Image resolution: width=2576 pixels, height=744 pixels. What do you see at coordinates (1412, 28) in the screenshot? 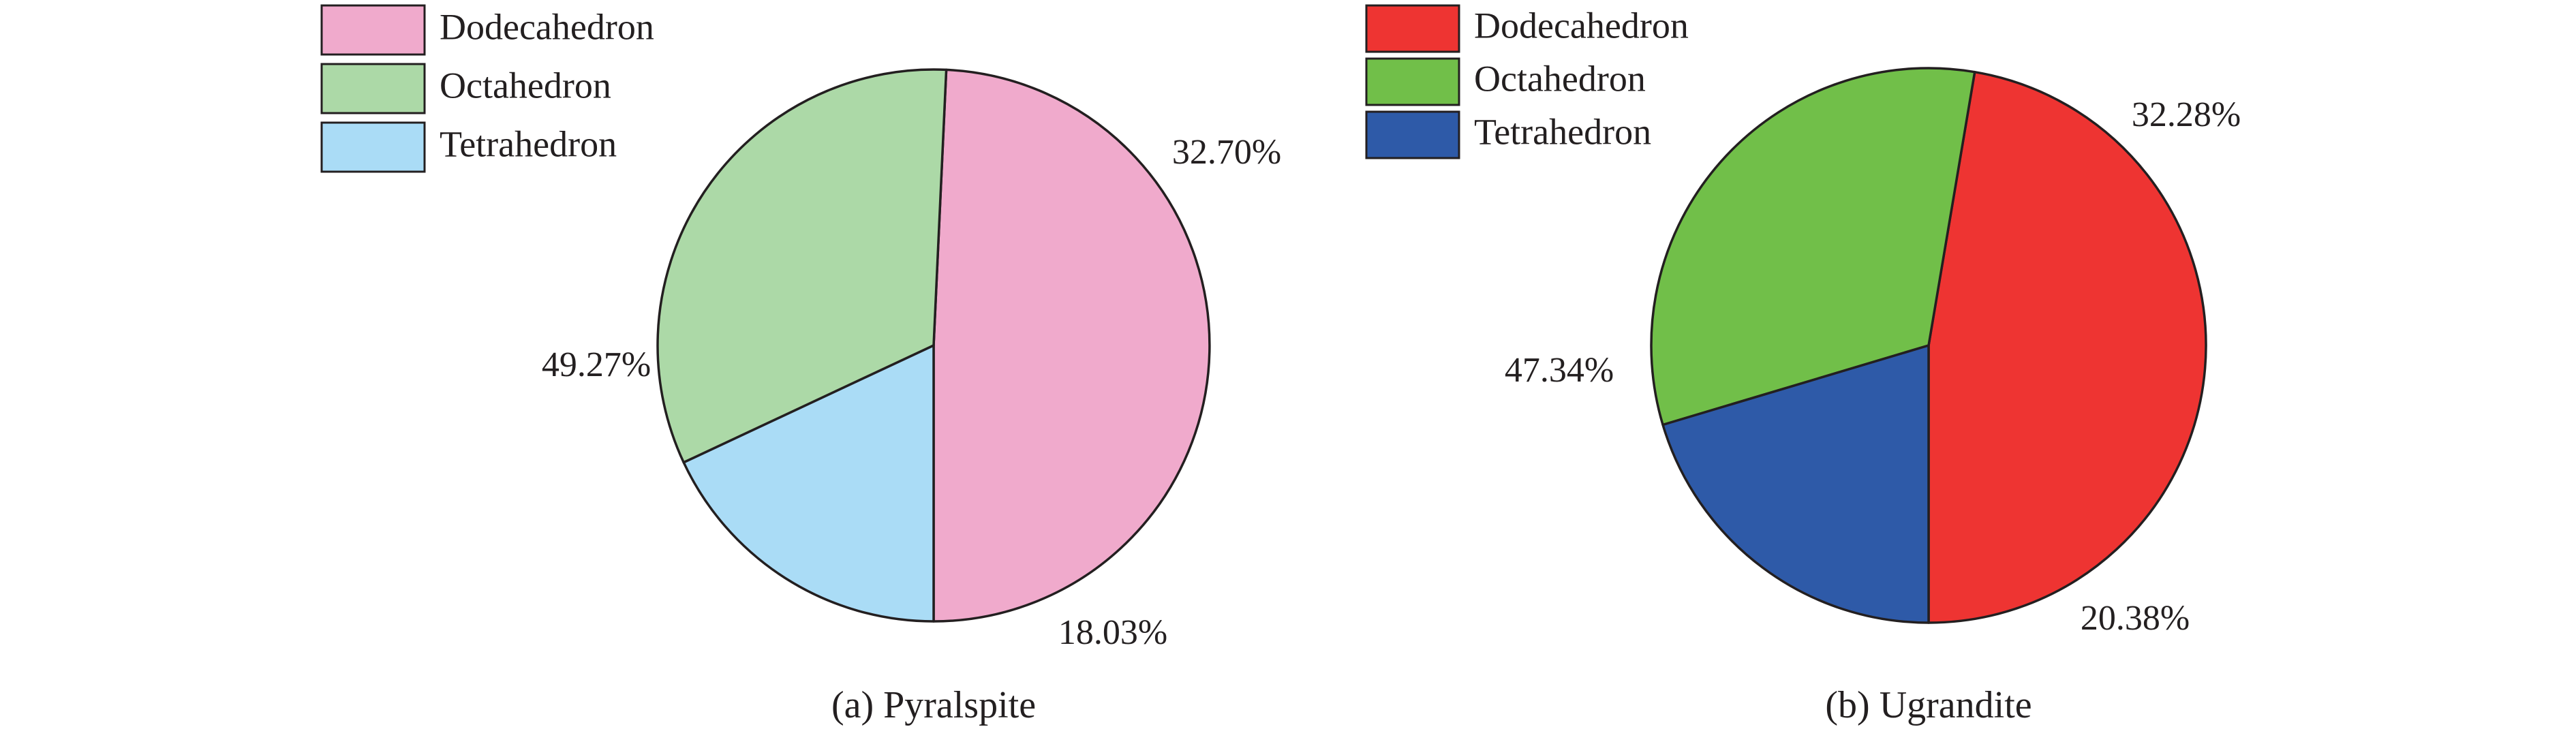
I see `chart-b-legend-swatch-dodecahedron` at bounding box center [1412, 28].